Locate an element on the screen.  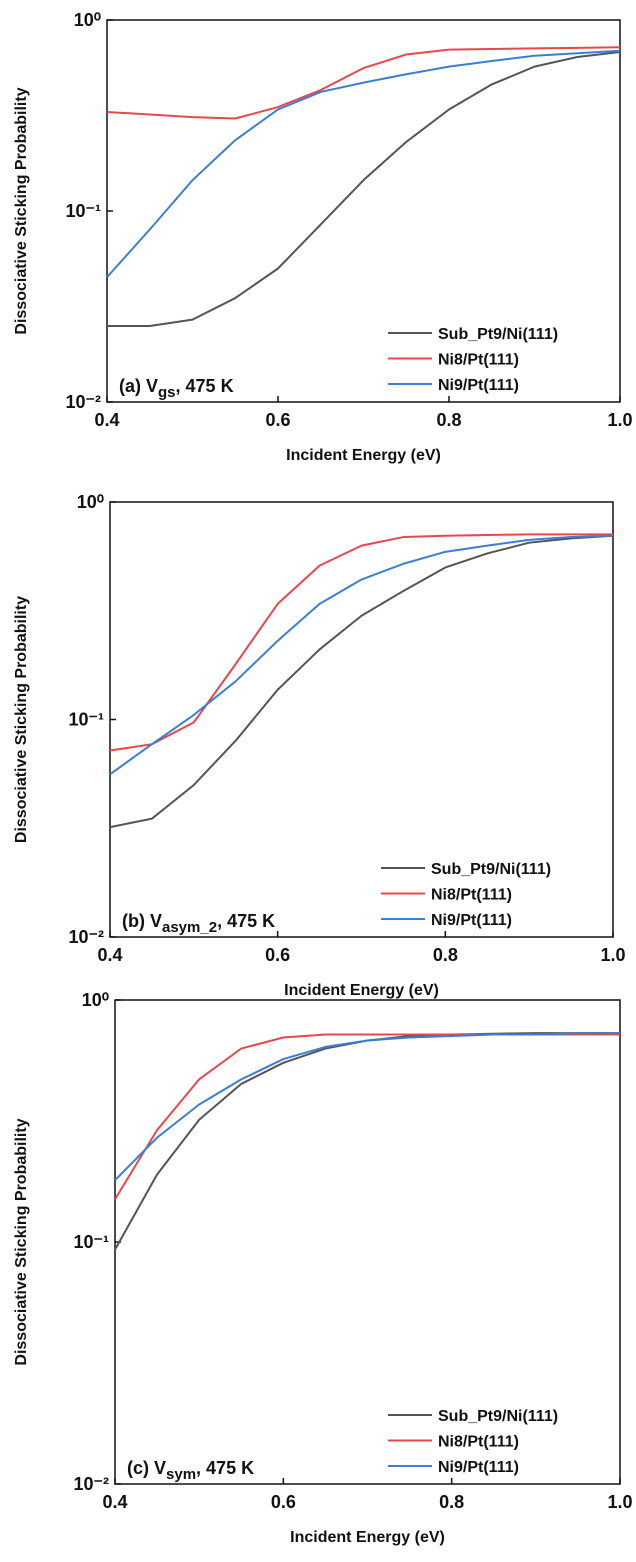
annotation: (a) Vgs, 475 K is located at coordinates (176, 388).